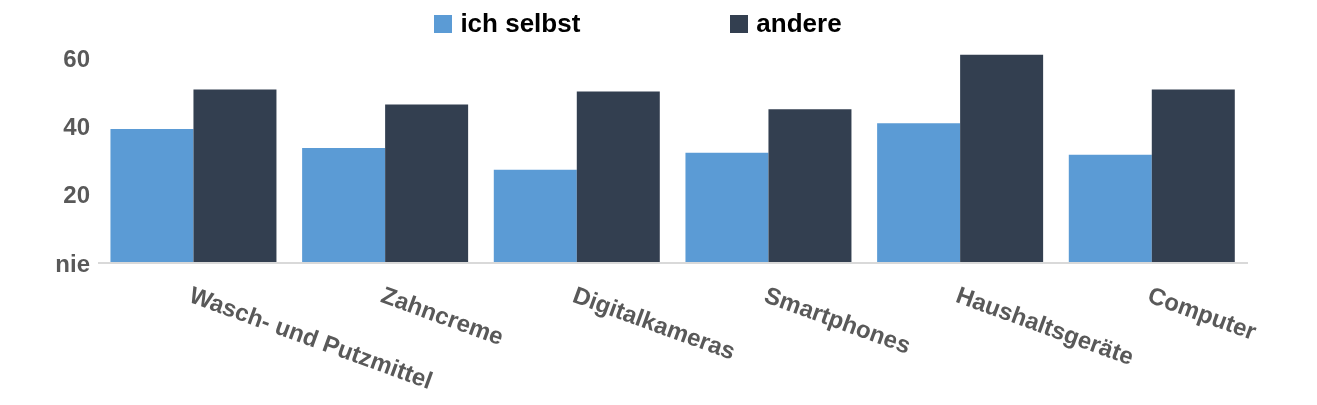  What do you see at coordinates (76, 195) in the screenshot?
I see `y-tick-label: 20` at bounding box center [76, 195].